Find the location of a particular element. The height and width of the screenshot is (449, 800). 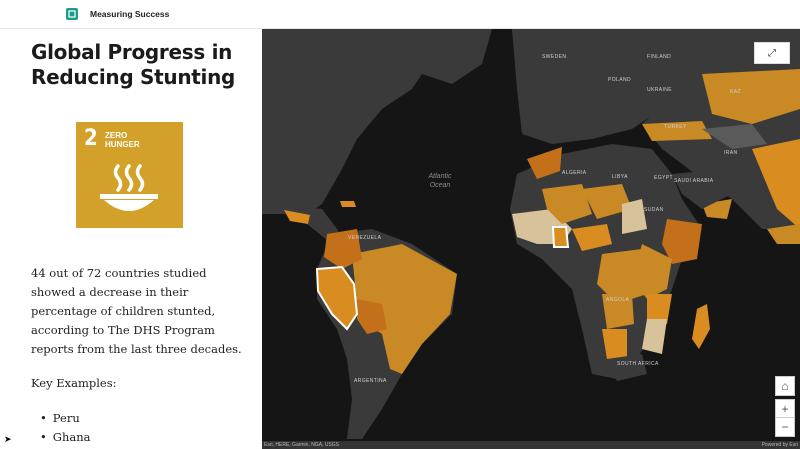

haiti-region is located at coordinates (348, 204).